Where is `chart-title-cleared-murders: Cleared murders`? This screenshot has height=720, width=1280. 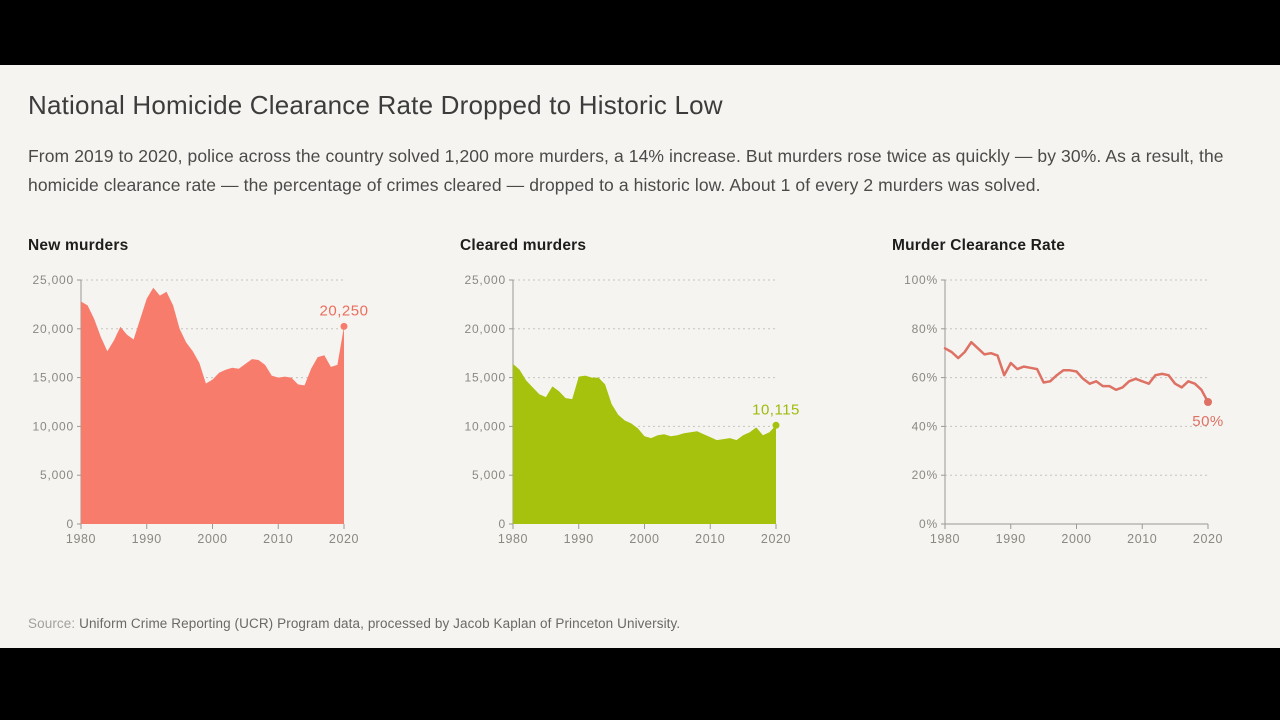 chart-title-cleared-murders: Cleared murders is located at coordinates (523, 246).